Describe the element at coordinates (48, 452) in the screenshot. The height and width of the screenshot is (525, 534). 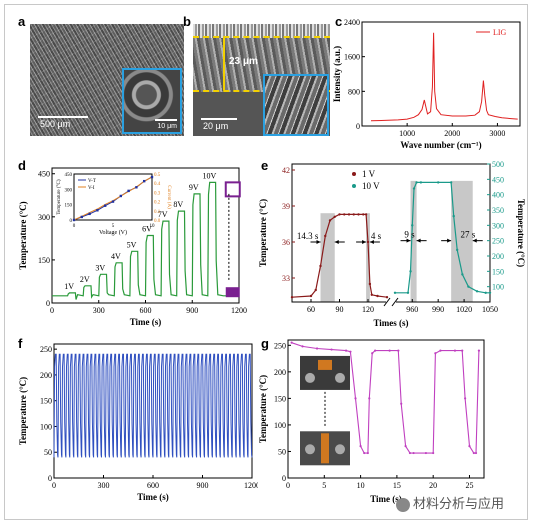
I see `y-tick-label: 50` at that location.